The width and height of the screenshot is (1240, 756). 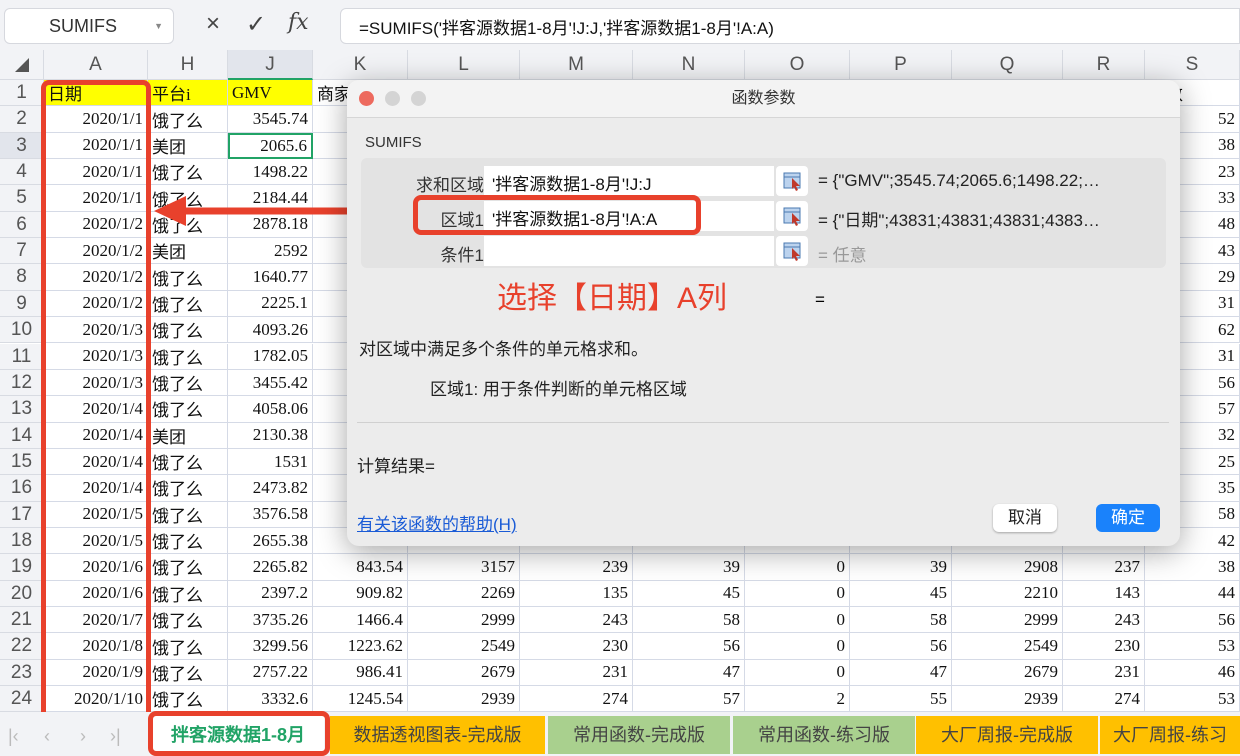 What do you see at coordinates (360, 673) in the screenshot?
I see `cell-K23: 986.41` at bounding box center [360, 673].